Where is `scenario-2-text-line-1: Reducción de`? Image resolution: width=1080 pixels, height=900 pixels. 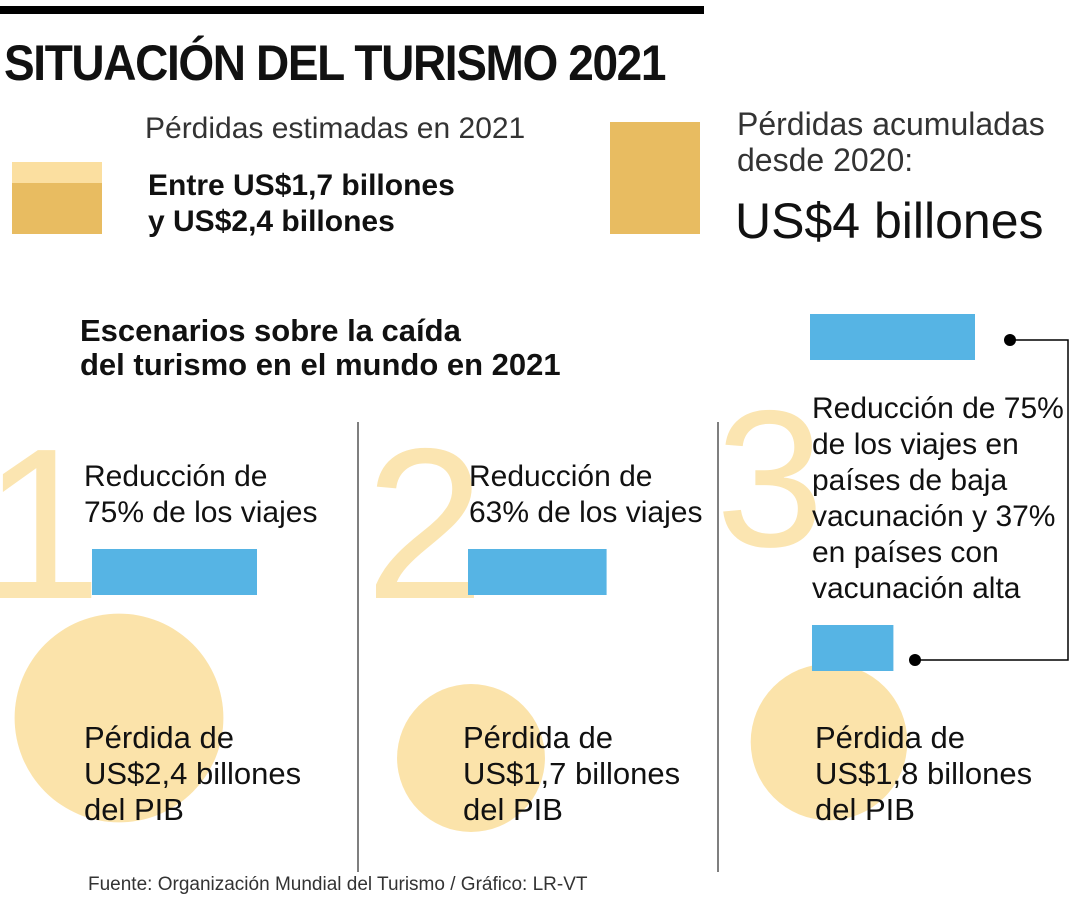 scenario-2-text-line-1: Reducción de is located at coordinates (560, 476).